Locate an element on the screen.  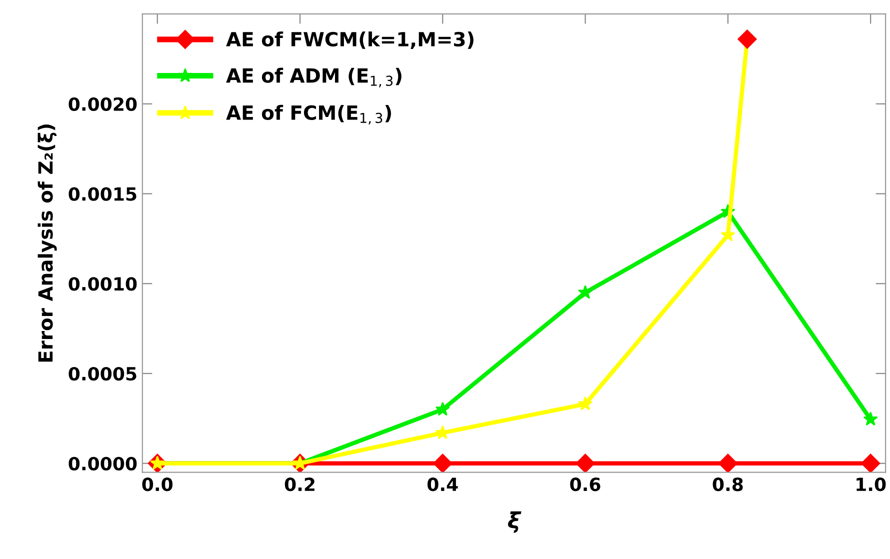
y-tick-label: 0.0000 is located at coordinates (102, 463).